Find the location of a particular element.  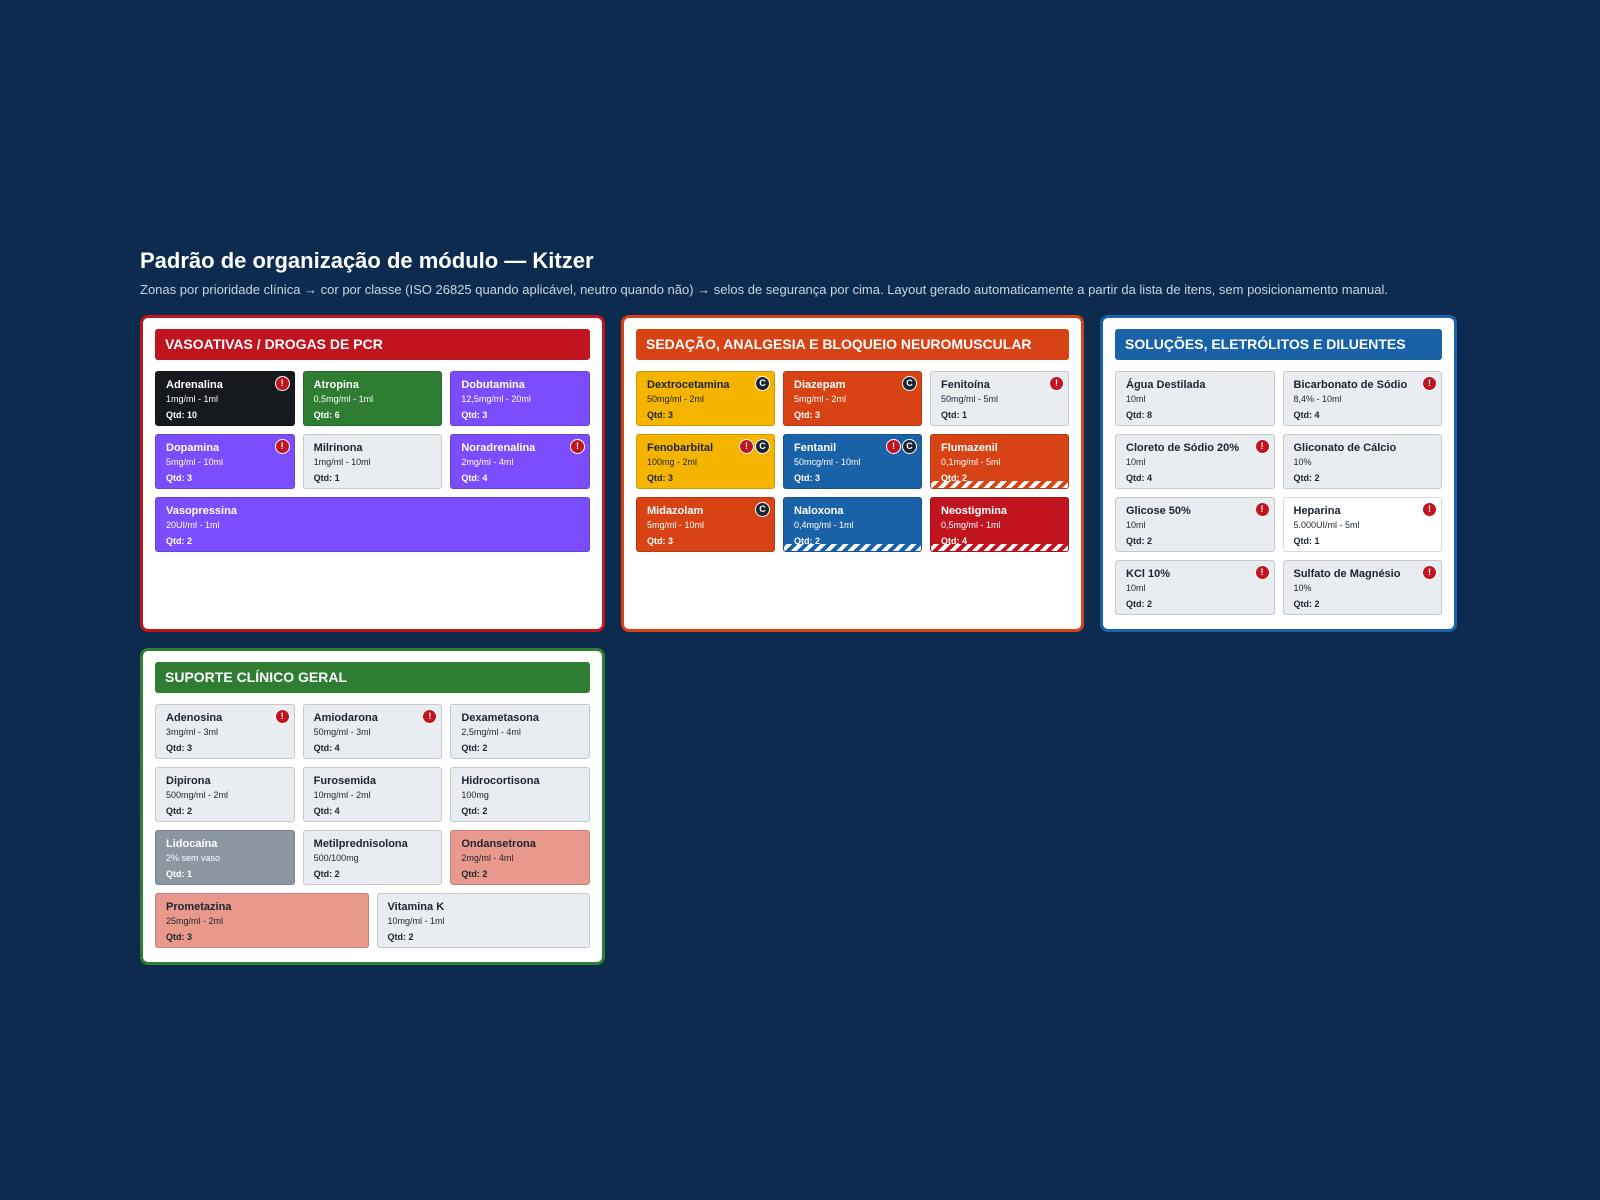

item-dose: 10% is located at coordinates (1302, 588).